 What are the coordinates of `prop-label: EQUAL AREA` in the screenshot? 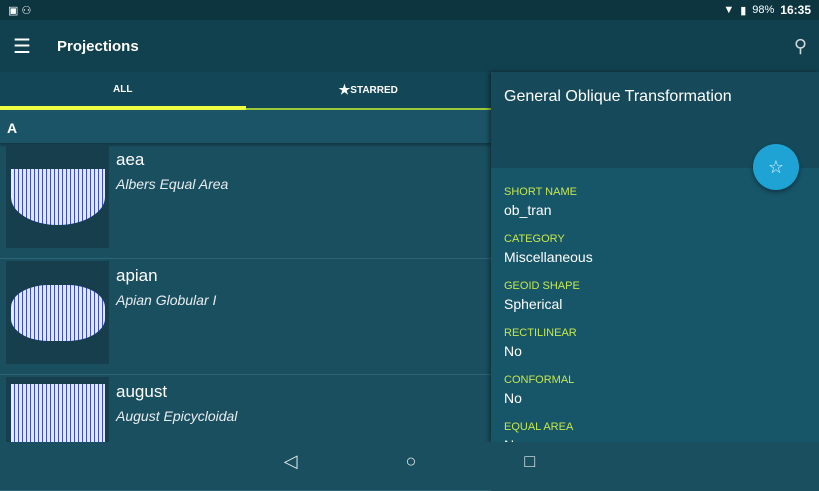 It's located at (539, 427).